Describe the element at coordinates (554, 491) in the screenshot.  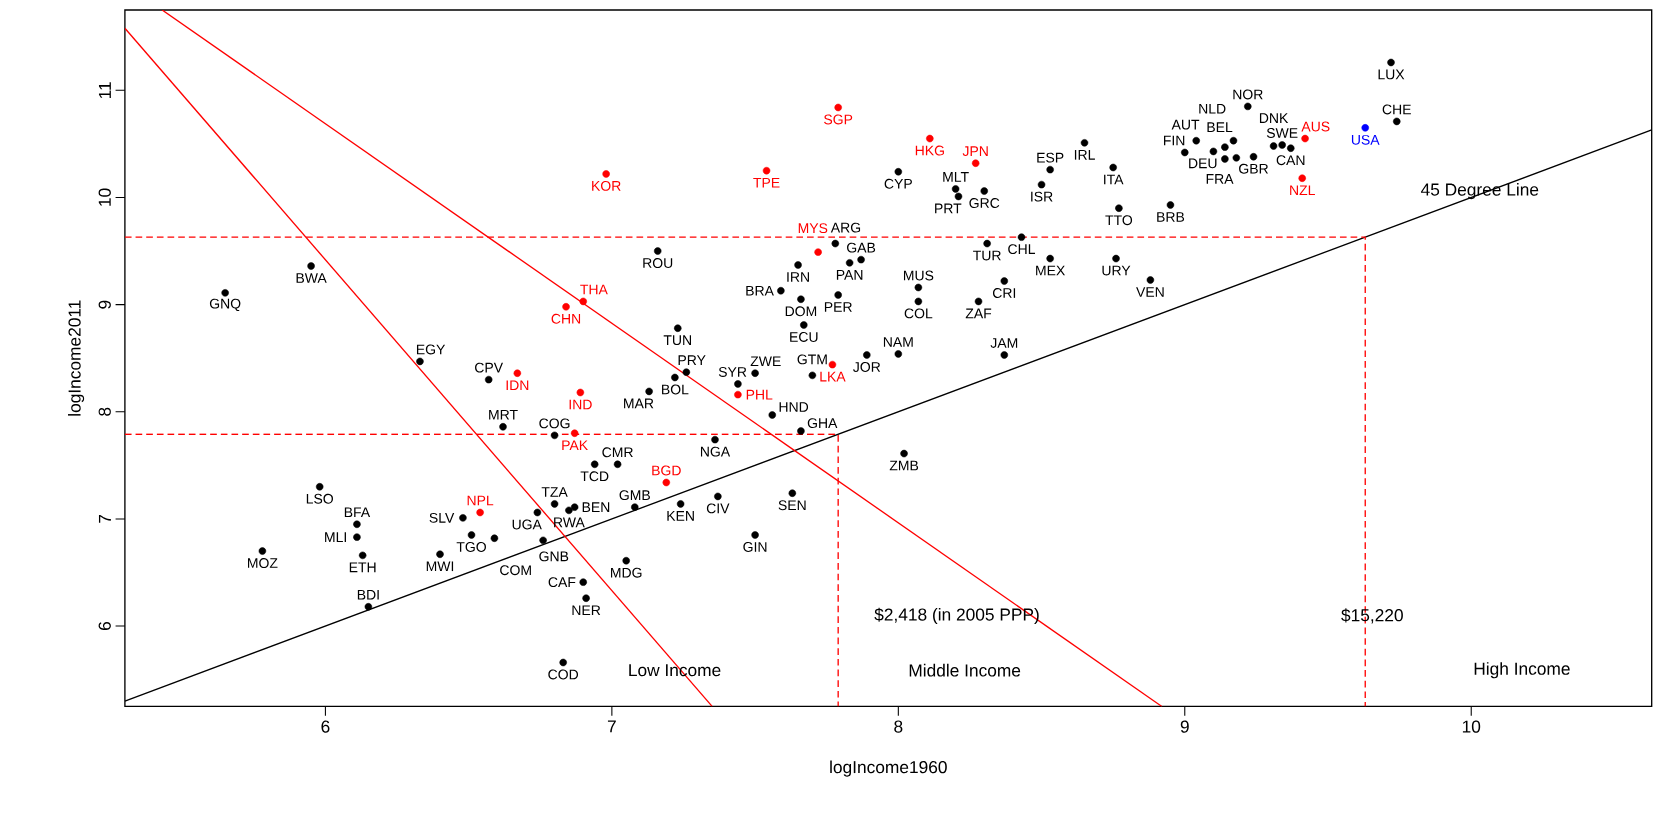
I see `data-label: TZA` at that location.